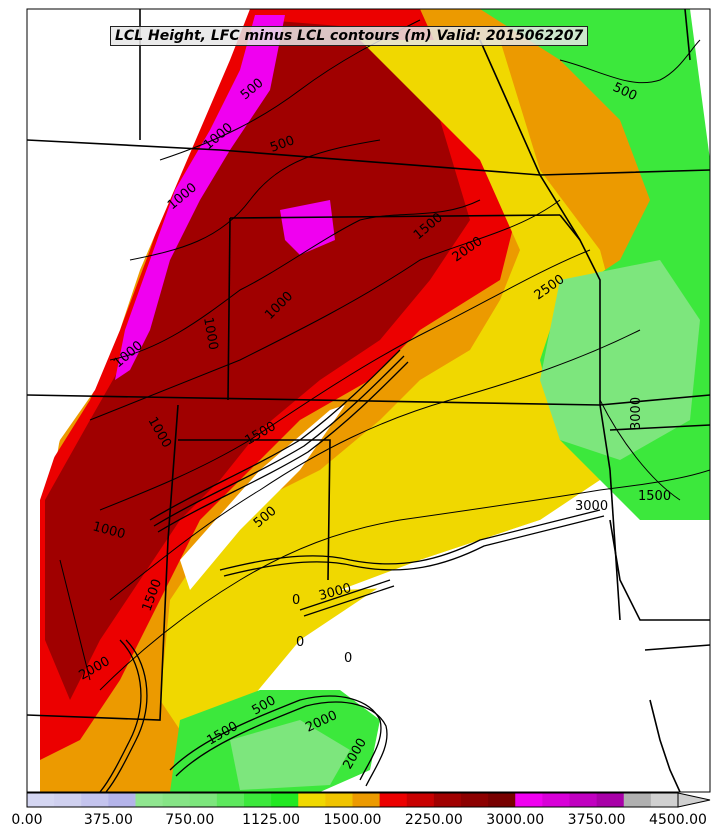 Image resolution: width=720 pixels, height=838 pixels. Describe the element at coordinates (307, 227) in the screenshot. I see `lcl-magenta-patch` at that location.